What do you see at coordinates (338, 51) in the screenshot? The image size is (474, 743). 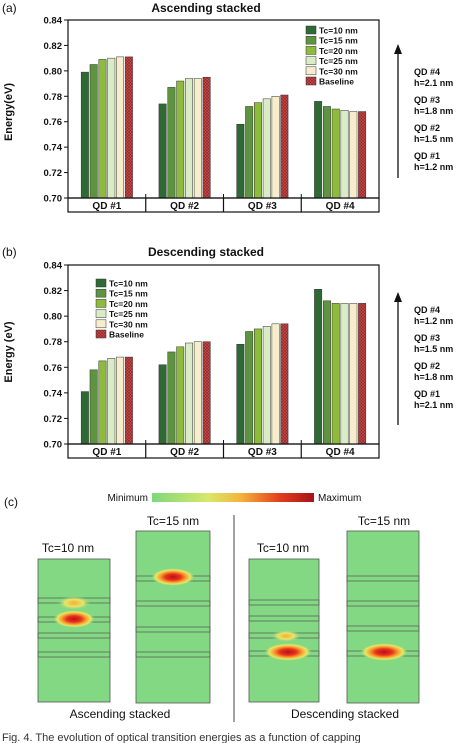 I see `legend-entry: Tc=20 nm` at bounding box center [338, 51].